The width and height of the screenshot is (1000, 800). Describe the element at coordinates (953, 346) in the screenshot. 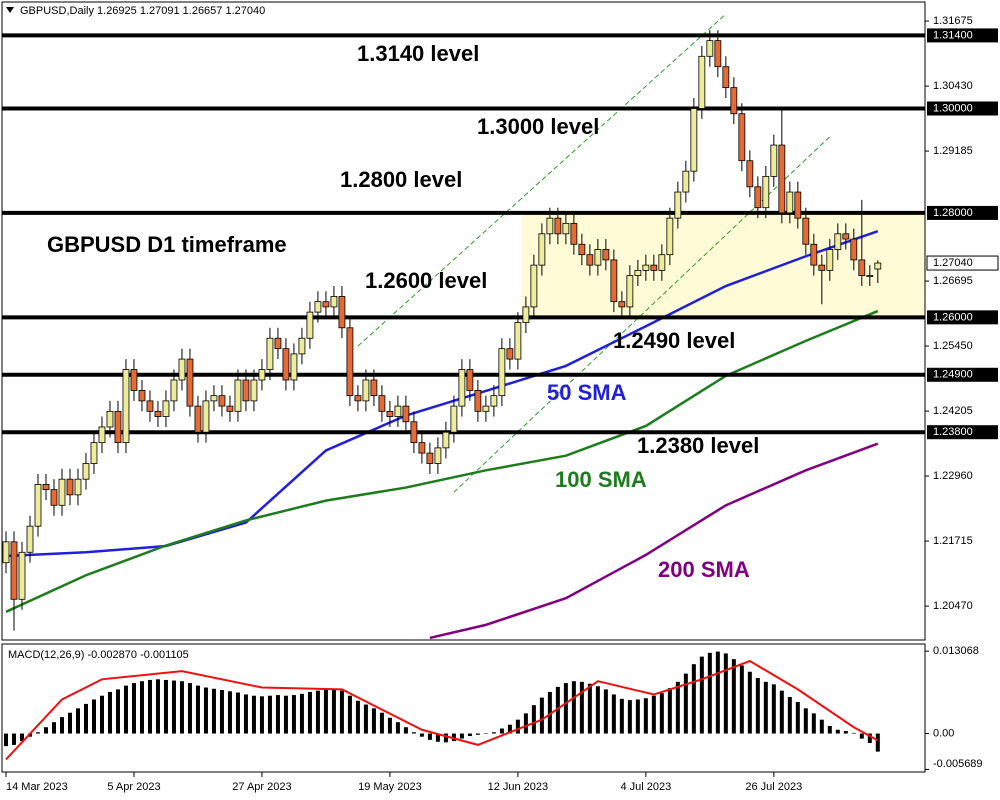

I see `y-tick-label: 1.25450` at that location.